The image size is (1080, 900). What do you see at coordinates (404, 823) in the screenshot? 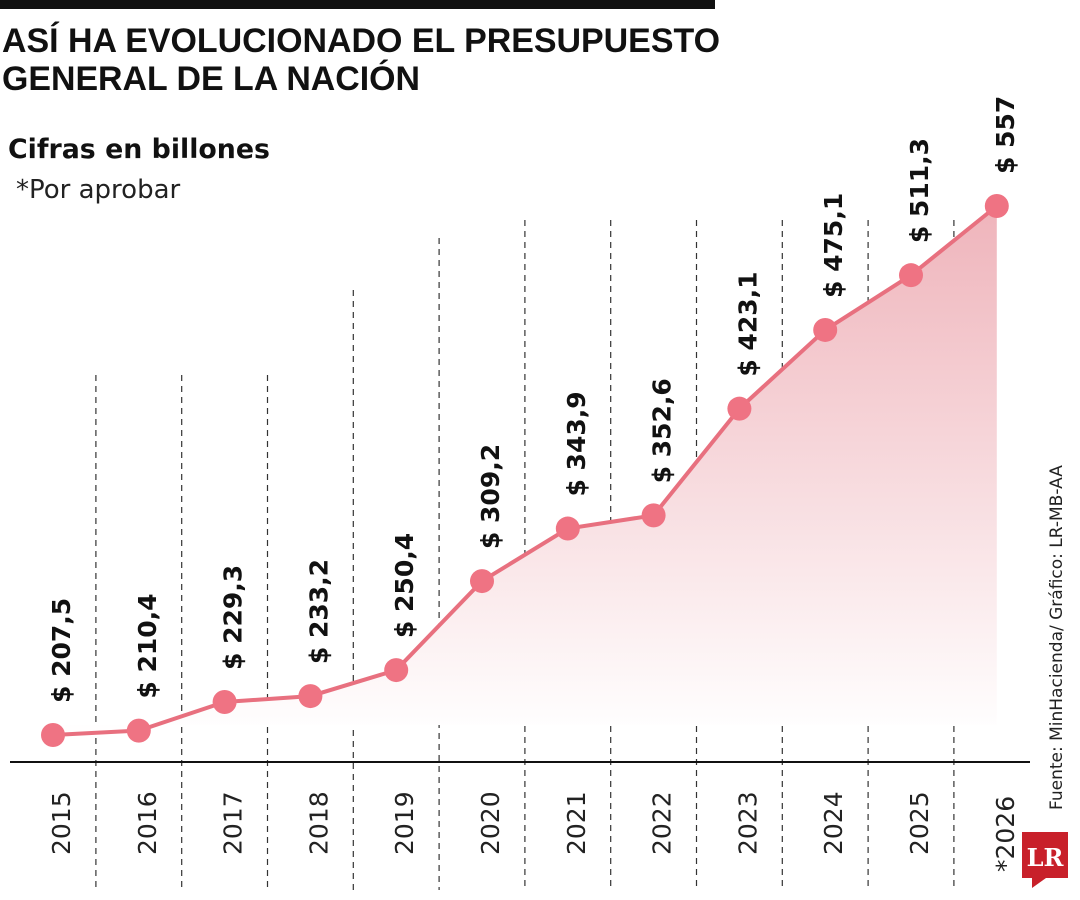
I see `year-label: 2019` at bounding box center [404, 823].